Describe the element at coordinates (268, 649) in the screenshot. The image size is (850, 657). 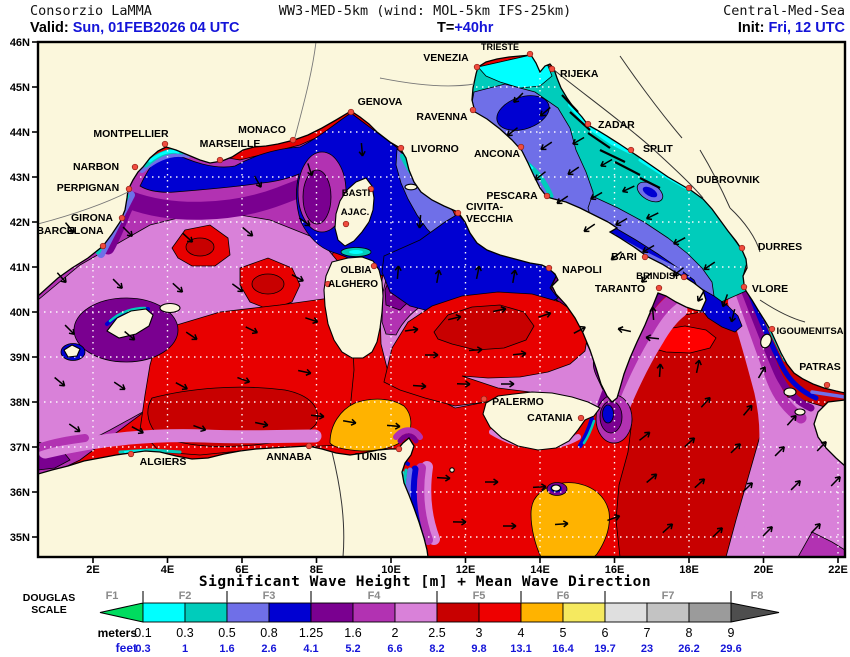
I see `feet-value: 2.6` at that location.